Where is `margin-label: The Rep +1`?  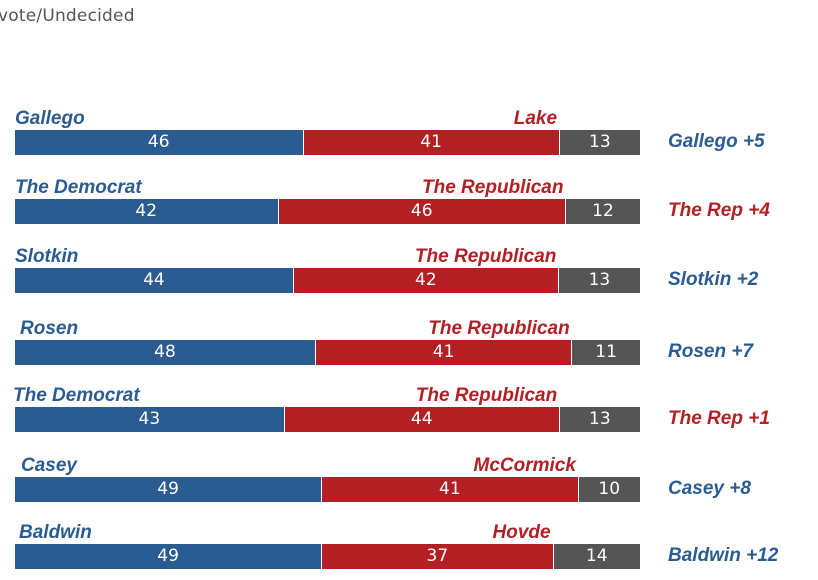
margin-label: The Rep +1 is located at coordinates (719, 418).